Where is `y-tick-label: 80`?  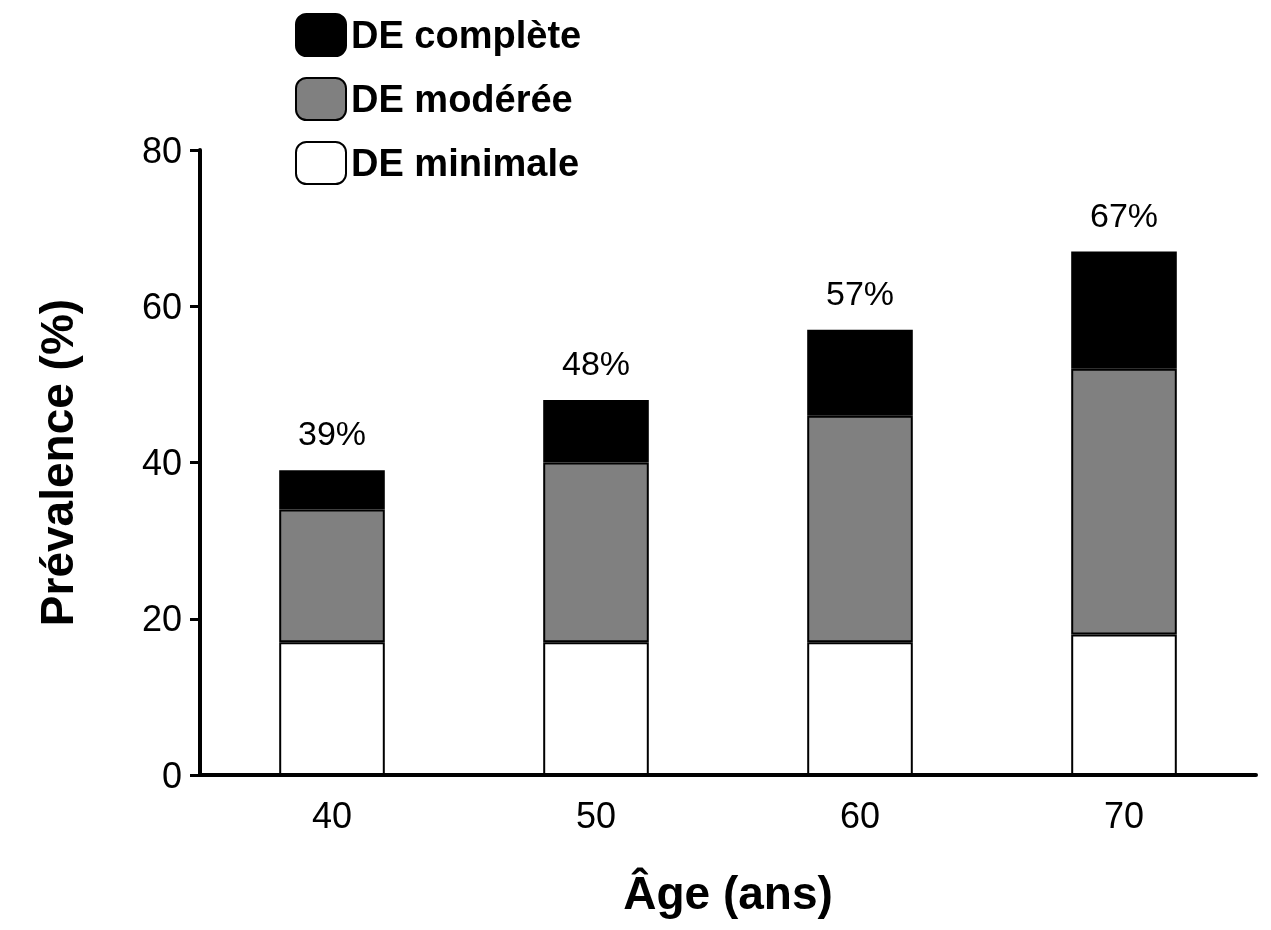 y-tick-label: 80 is located at coordinates (161, 150).